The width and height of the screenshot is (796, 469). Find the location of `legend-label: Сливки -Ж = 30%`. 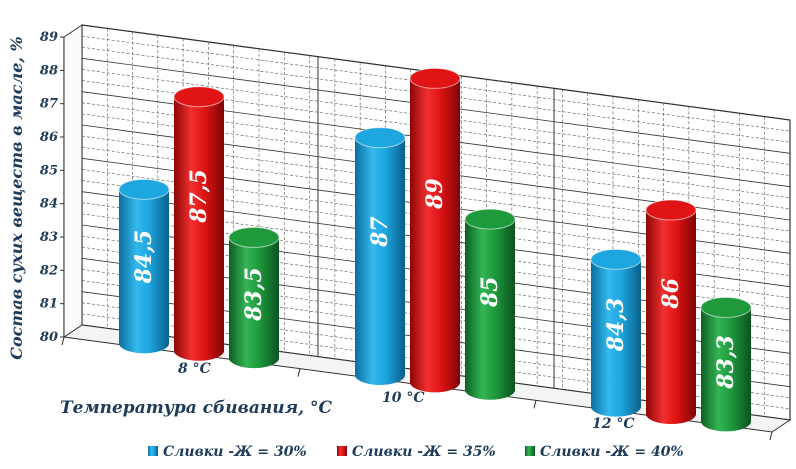

legend-label: Сливки -Ж = 30% is located at coordinates (235, 452).